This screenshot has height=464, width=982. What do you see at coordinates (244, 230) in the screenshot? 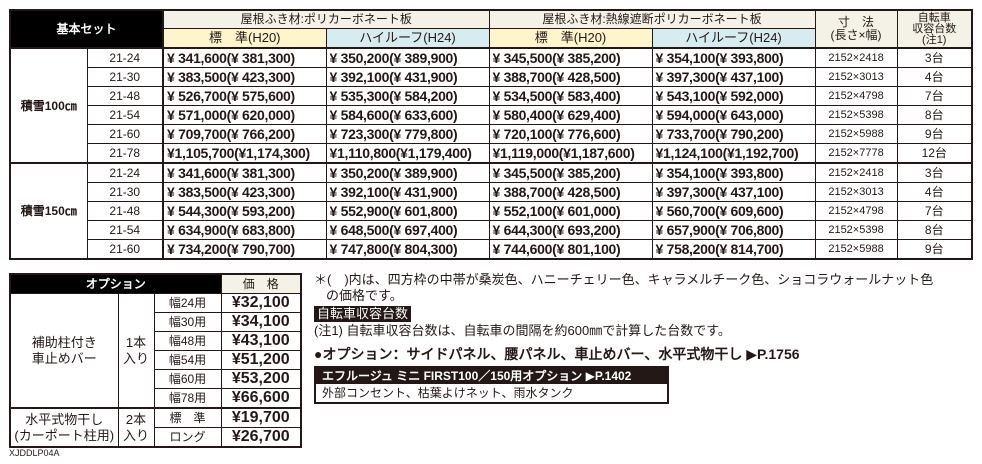
I see `price-cell: ¥ 634,900(¥ 683,800)` at bounding box center [244, 230].